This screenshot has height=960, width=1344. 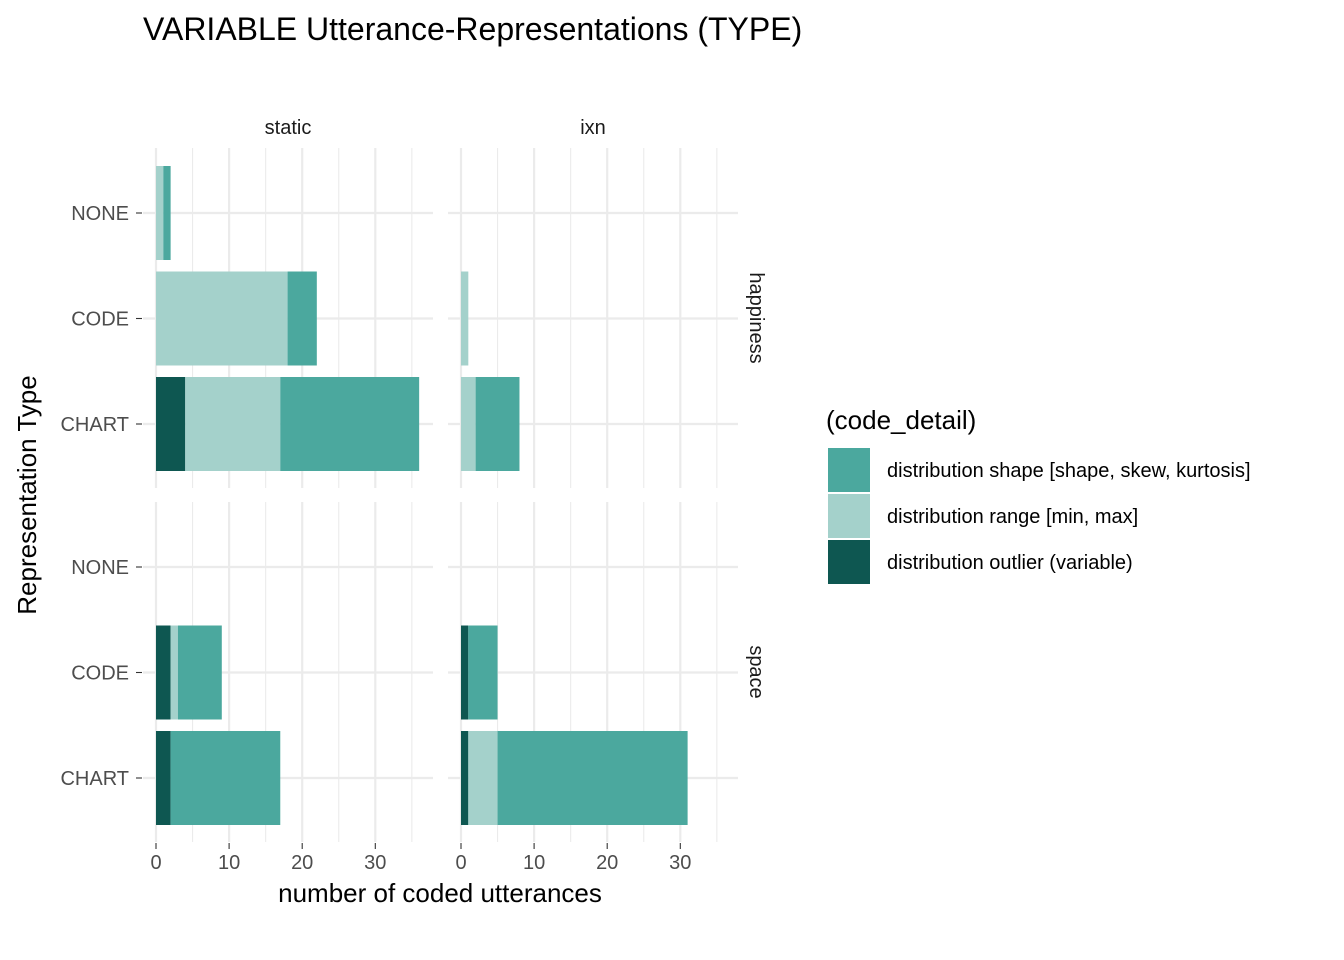 I want to click on bar-happiness-static-chart-outlier, so click(x=171, y=424).